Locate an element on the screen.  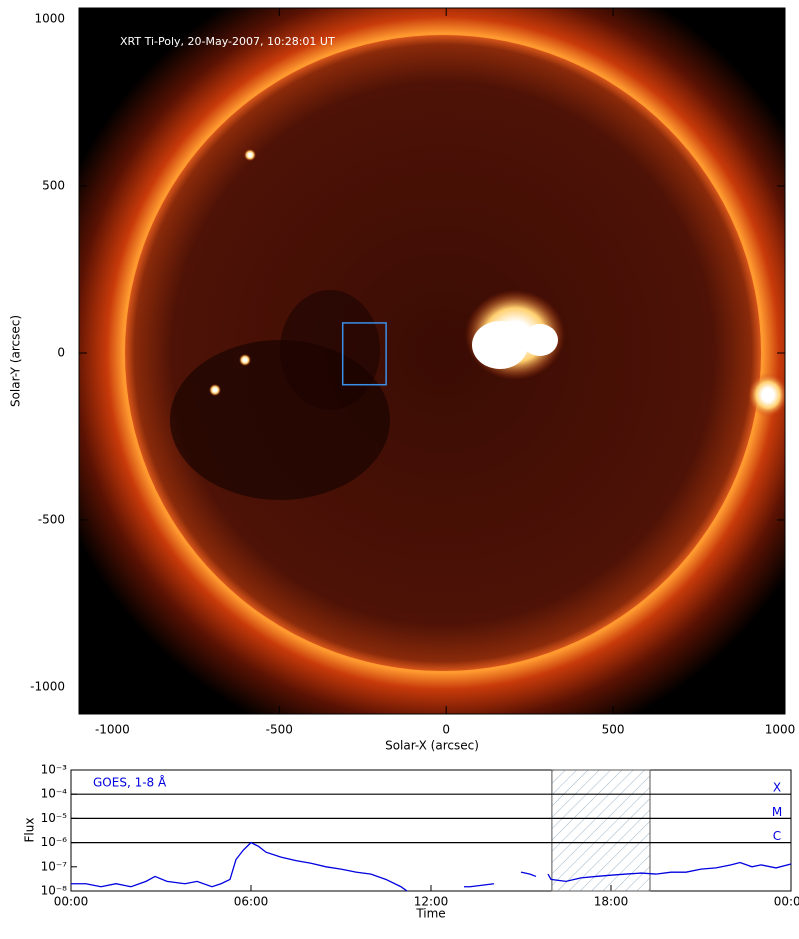
y-tick-label: 10⁻⁴ is located at coordinates (54, 794).